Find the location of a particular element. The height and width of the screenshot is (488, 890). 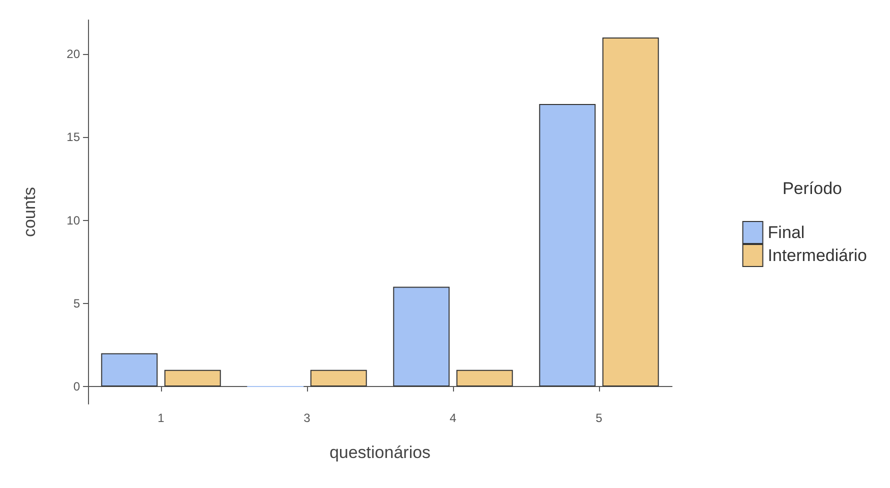

legend-label: Intermediário is located at coordinates (818, 255).